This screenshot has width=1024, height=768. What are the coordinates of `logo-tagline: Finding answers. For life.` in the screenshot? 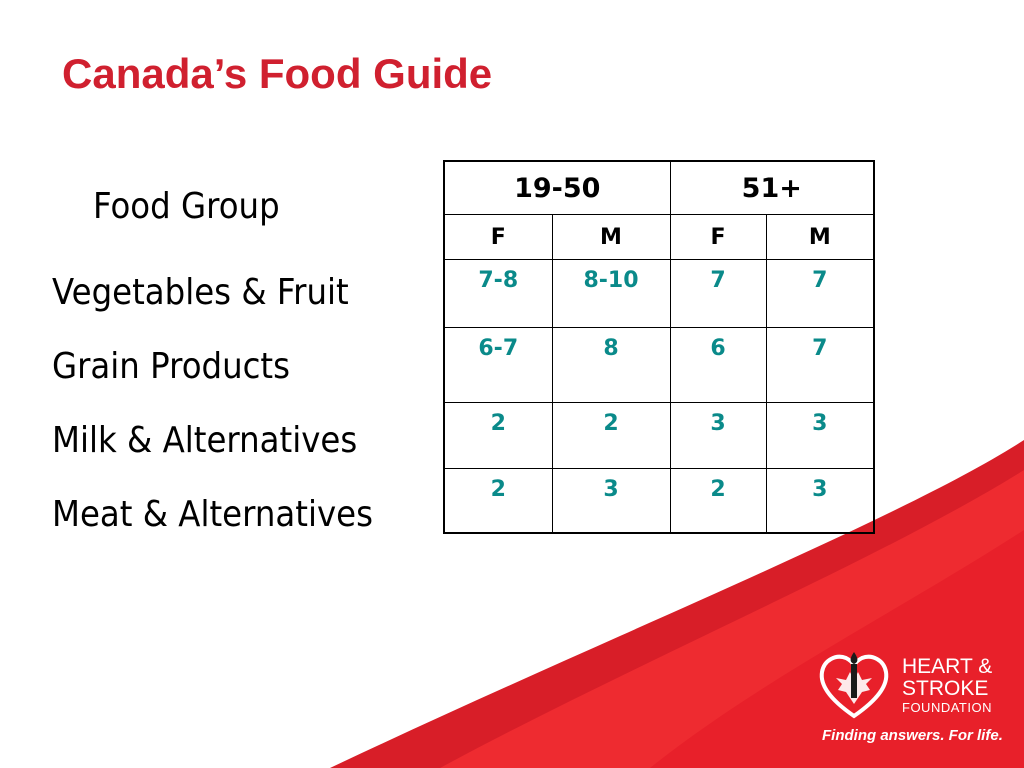 It's located at (912, 735).